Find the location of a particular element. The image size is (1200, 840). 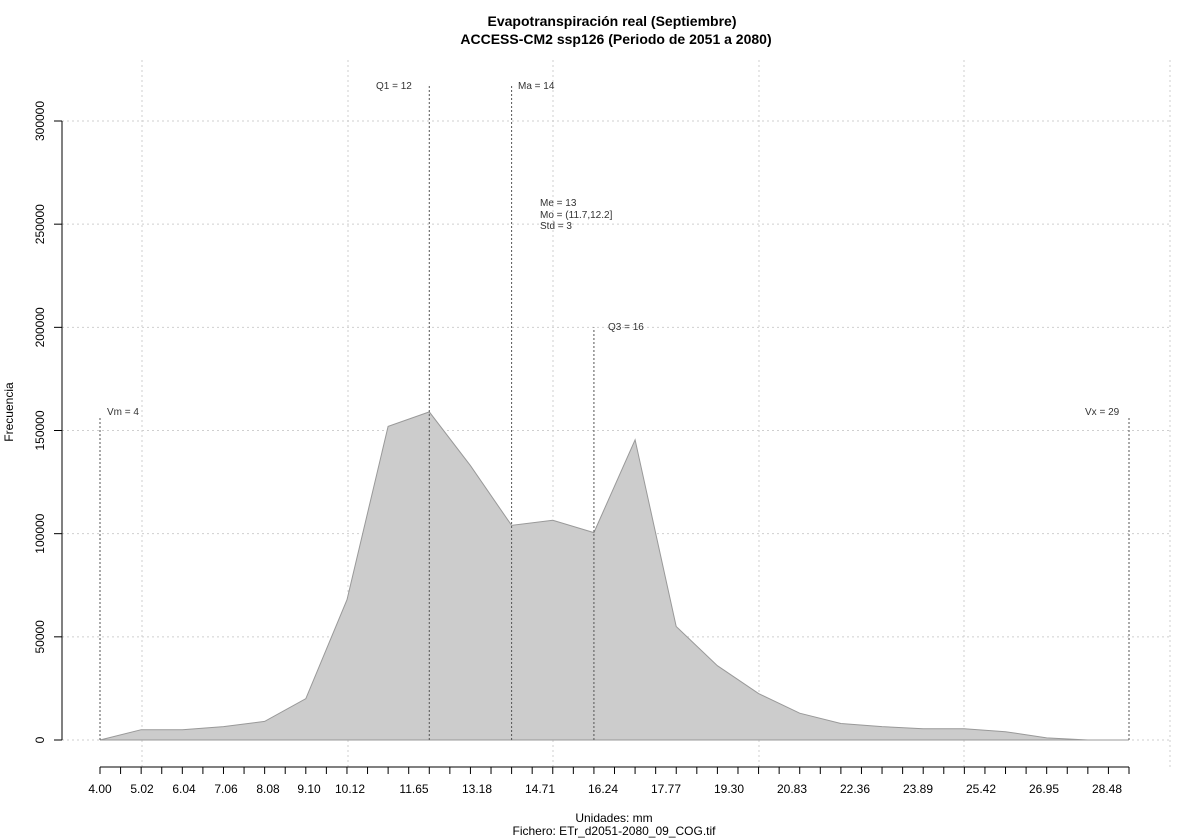

stat-std: Std = 3 is located at coordinates (556, 226).